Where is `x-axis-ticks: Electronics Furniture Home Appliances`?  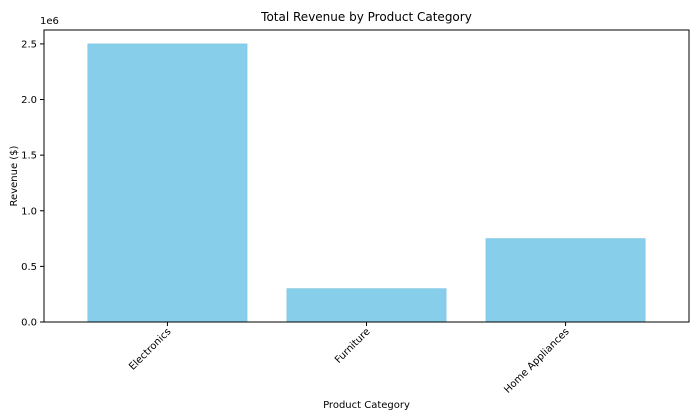
x-axis-ticks: Electronics Furniture Home Appliances is located at coordinates (349, 359).